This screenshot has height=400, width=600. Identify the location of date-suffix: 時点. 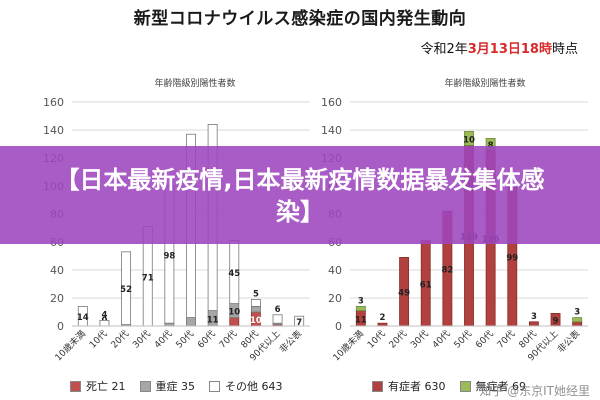
(564, 49).